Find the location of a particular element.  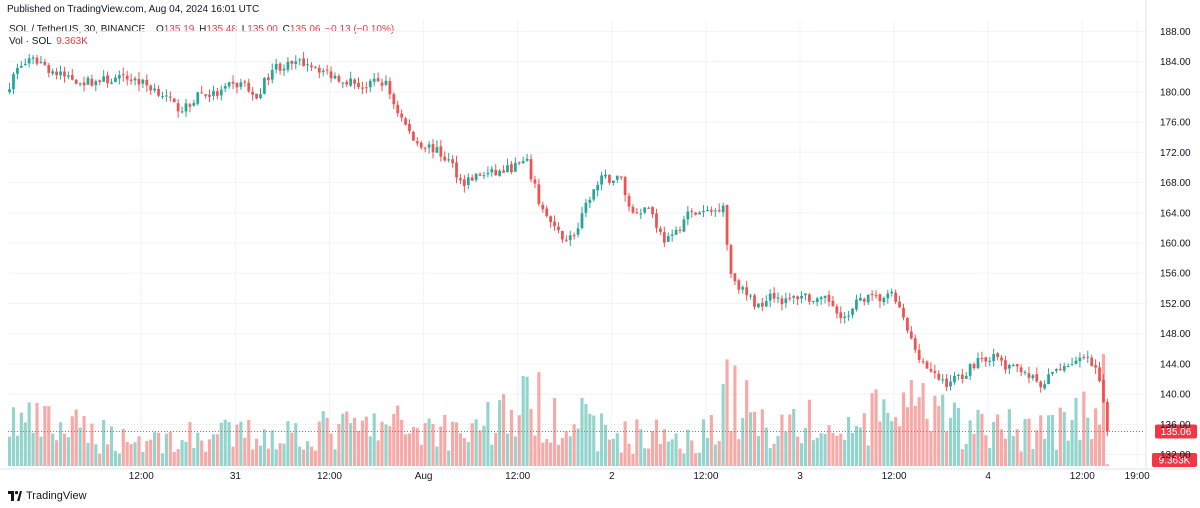

volume-legend: Vol · SOL 9.363K is located at coordinates (48, 41).